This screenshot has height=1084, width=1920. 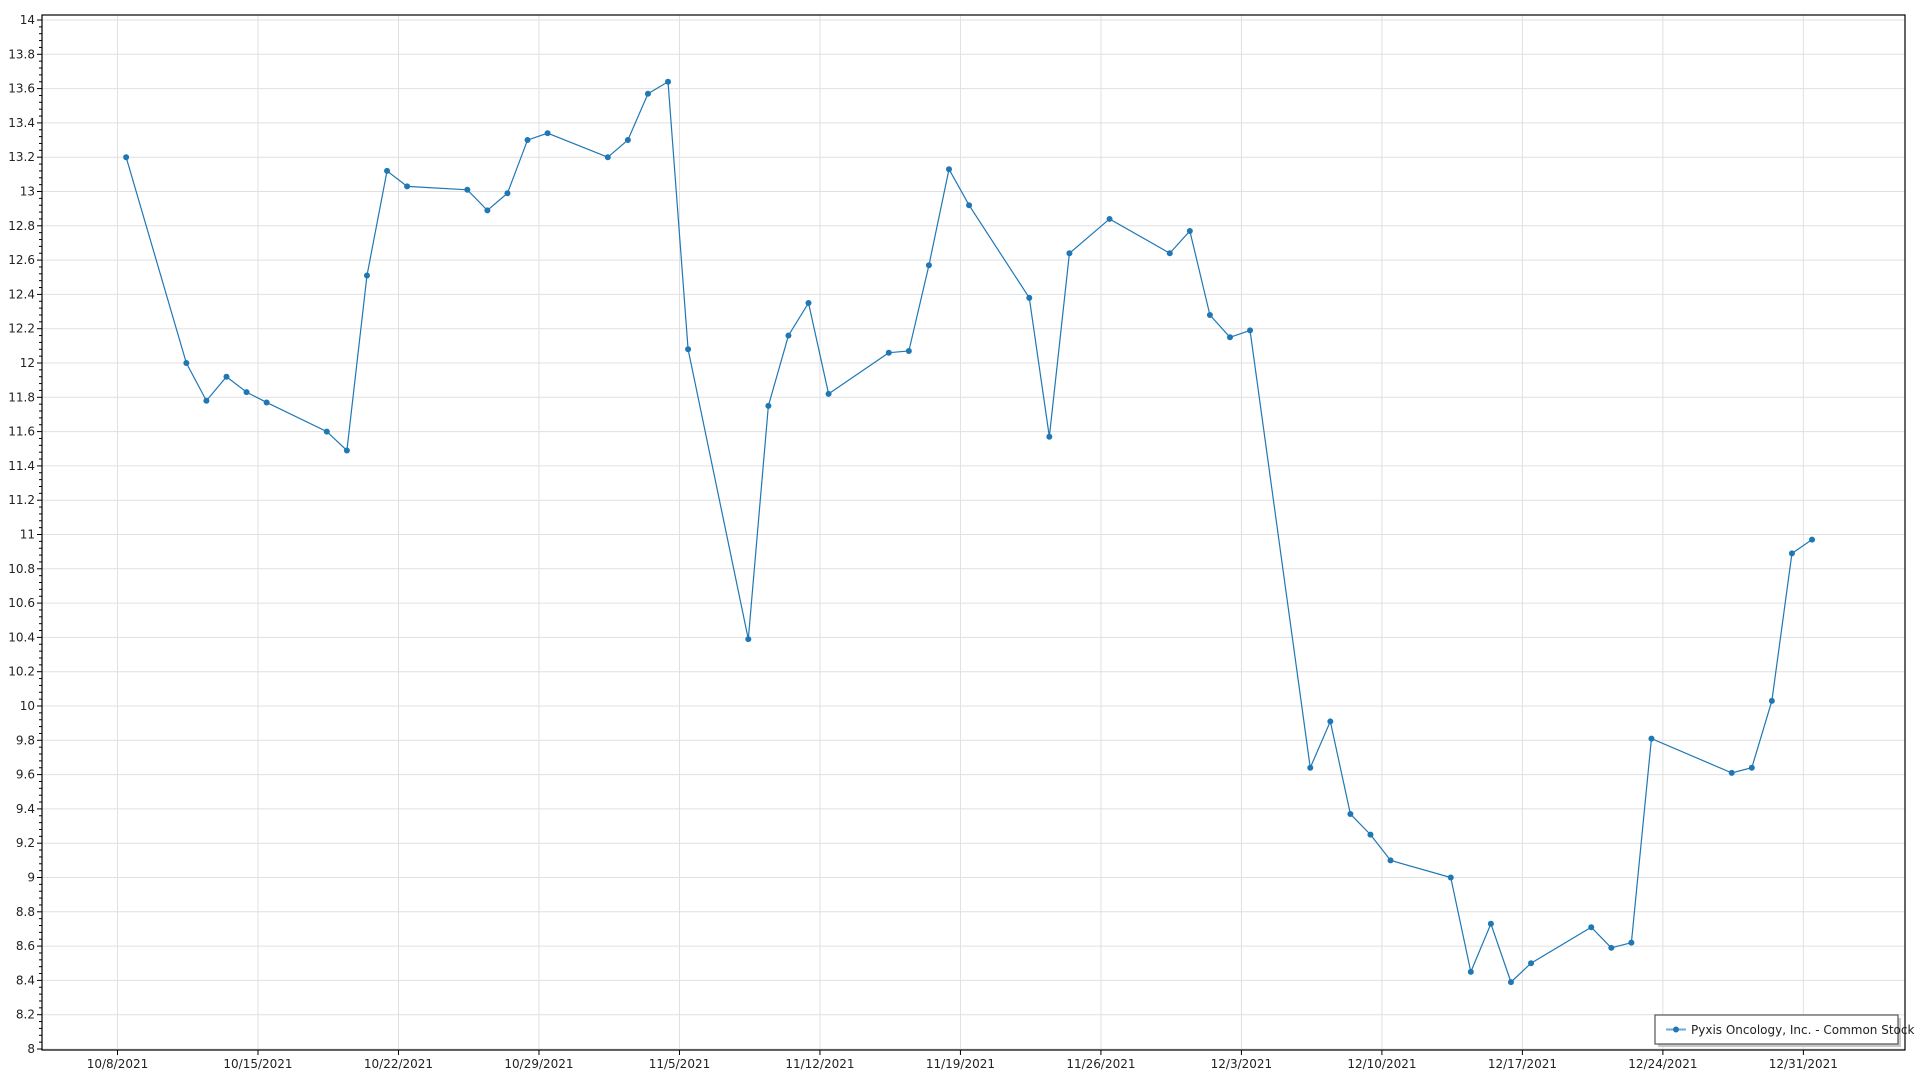 I want to click on y-tick-label: 11, so click(x=27, y=535).